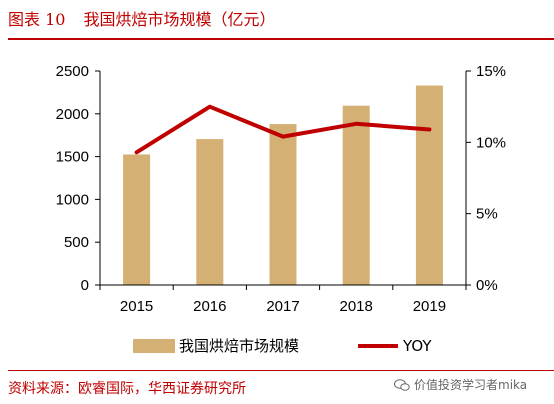 The width and height of the screenshot is (554, 404). I want to click on x-tick-label: 2015, so click(136, 306).